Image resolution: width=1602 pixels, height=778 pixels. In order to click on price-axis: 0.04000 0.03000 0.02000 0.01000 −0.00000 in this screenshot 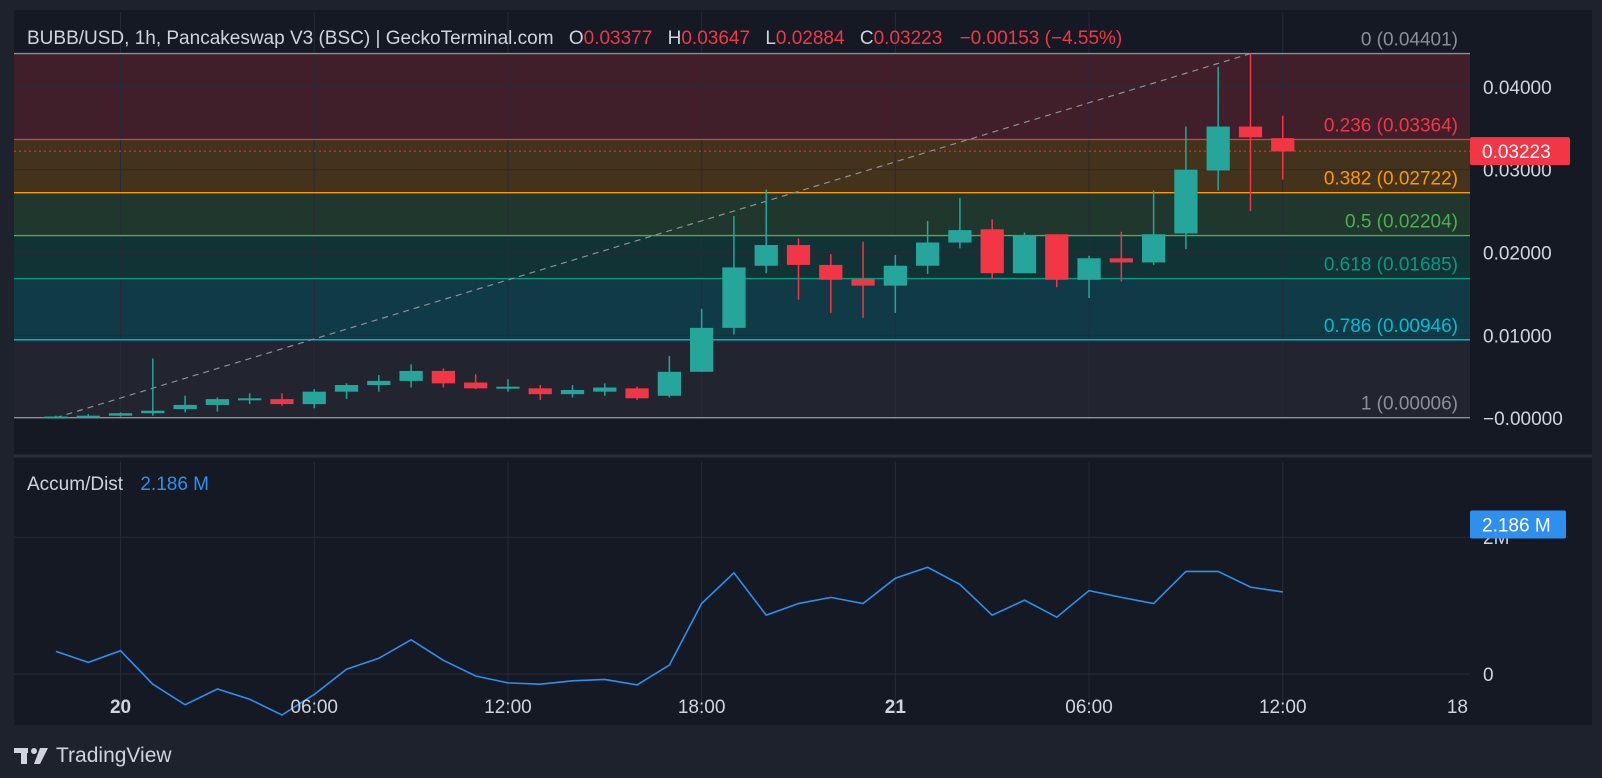, I will do `click(1523, 254)`.